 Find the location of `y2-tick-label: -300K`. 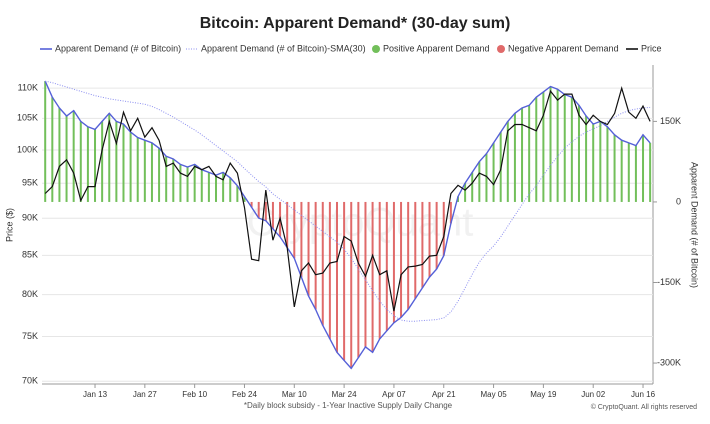

y2-tick-label: -300K is located at coordinates (669, 362).